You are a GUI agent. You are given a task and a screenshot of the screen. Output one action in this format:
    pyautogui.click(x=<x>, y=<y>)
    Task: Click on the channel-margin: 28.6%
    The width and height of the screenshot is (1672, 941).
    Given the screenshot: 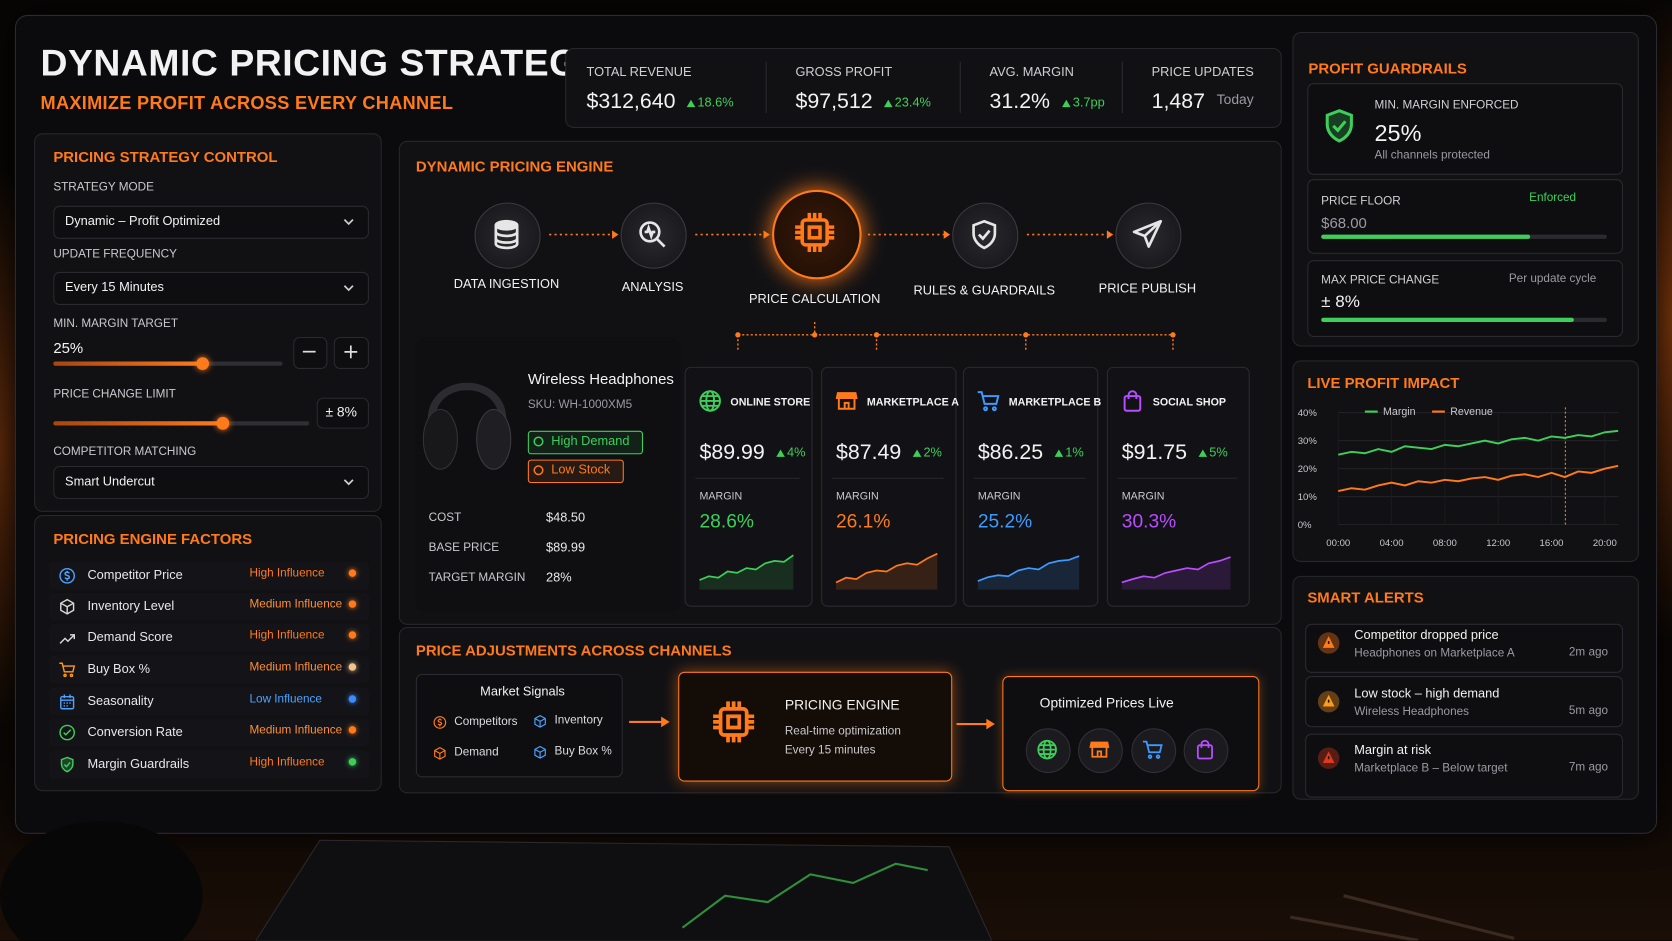 What is the action you would take?
    pyautogui.click(x=726, y=521)
    